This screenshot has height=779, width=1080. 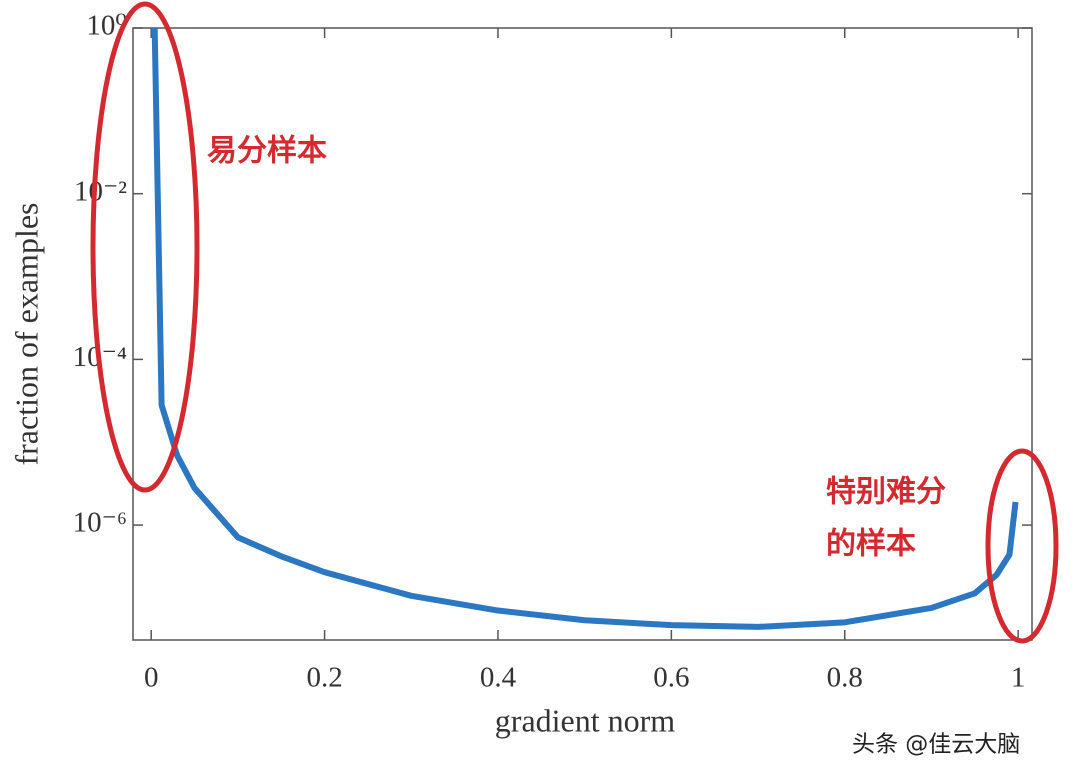 What do you see at coordinates (100, 523) in the screenshot?
I see `y-tick-label: 10⁻⁶` at bounding box center [100, 523].